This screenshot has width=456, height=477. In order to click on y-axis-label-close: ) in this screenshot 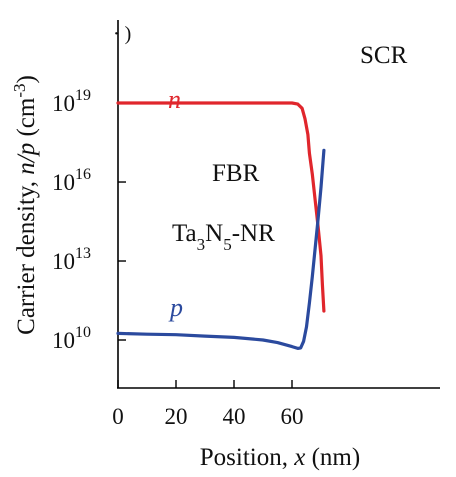, I will do `click(26, 79)`.